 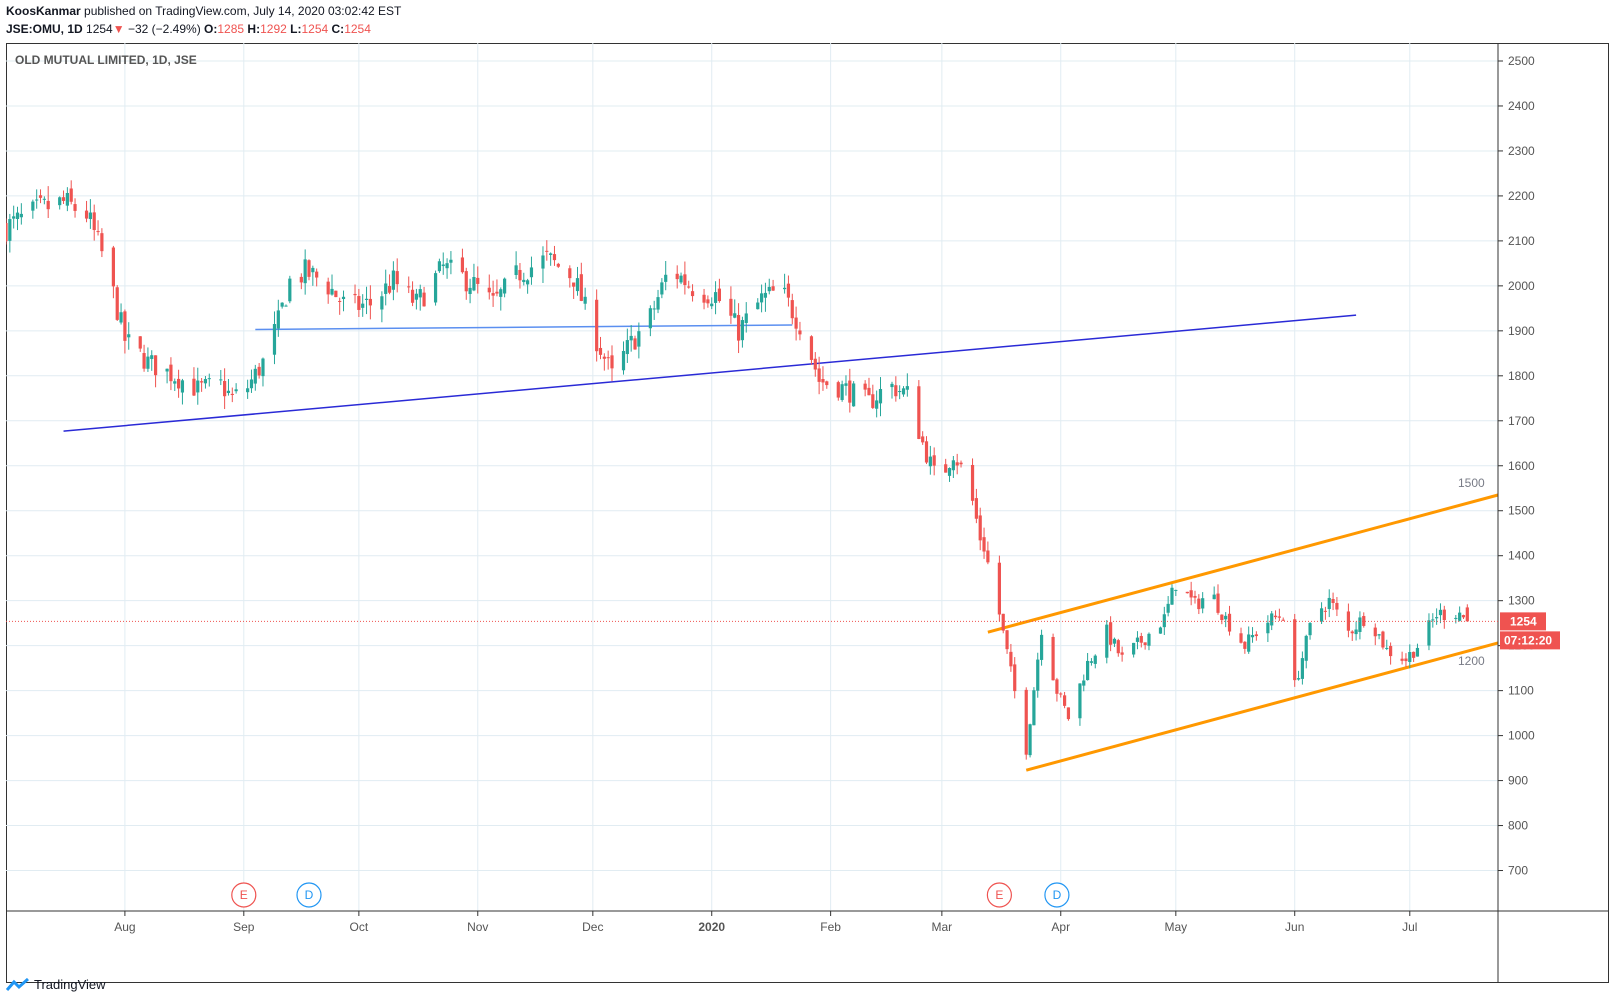 What do you see at coordinates (524, 327) in the screenshot?
I see `neckline-trendline` at bounding box center [524, 327].